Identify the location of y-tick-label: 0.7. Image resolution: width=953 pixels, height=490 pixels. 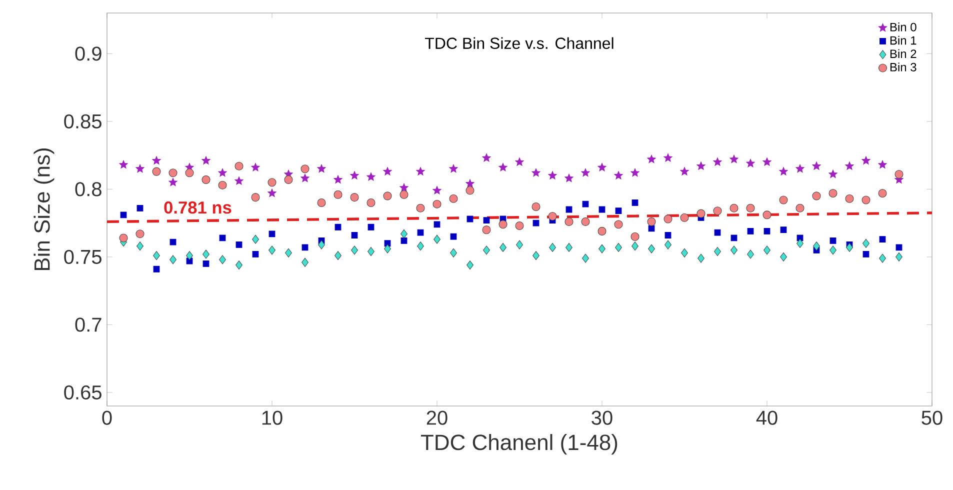
(88, 325).